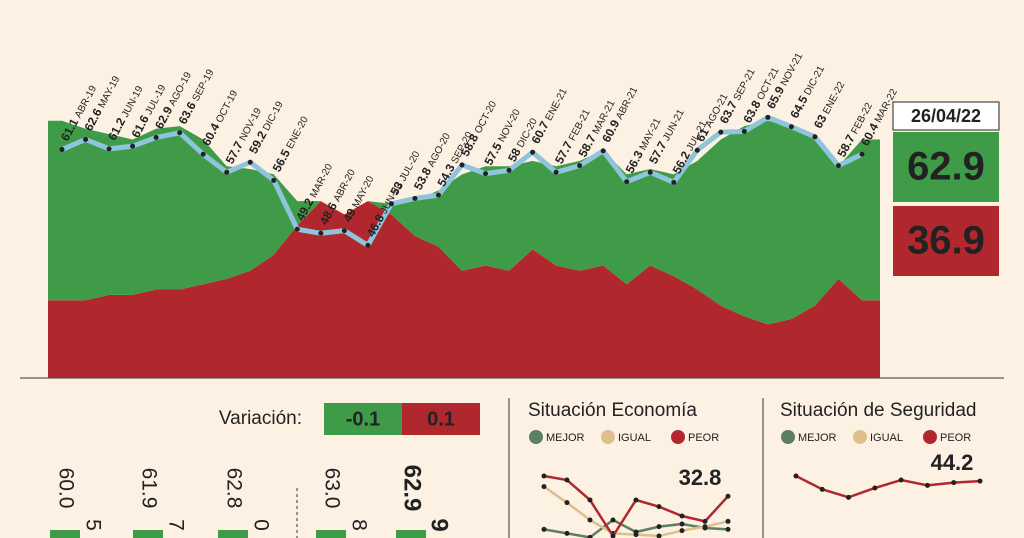 Image resolution: width=1024 pixels, height=538 pixels. What do you see at coordinates (946, 167) in the screenshot?
I see `approve-value: 62.9` at bounding box center [946, 167].